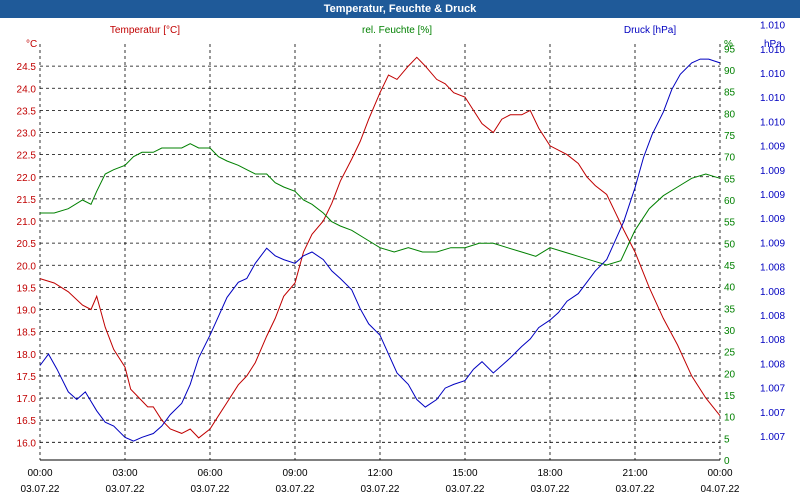 The height and width of the screenshot is (500, 800). What do you see at coordinates (730, 244) in the screenshot?
I see `humidity-tick-label: 50` at bounding box center [730, 244].